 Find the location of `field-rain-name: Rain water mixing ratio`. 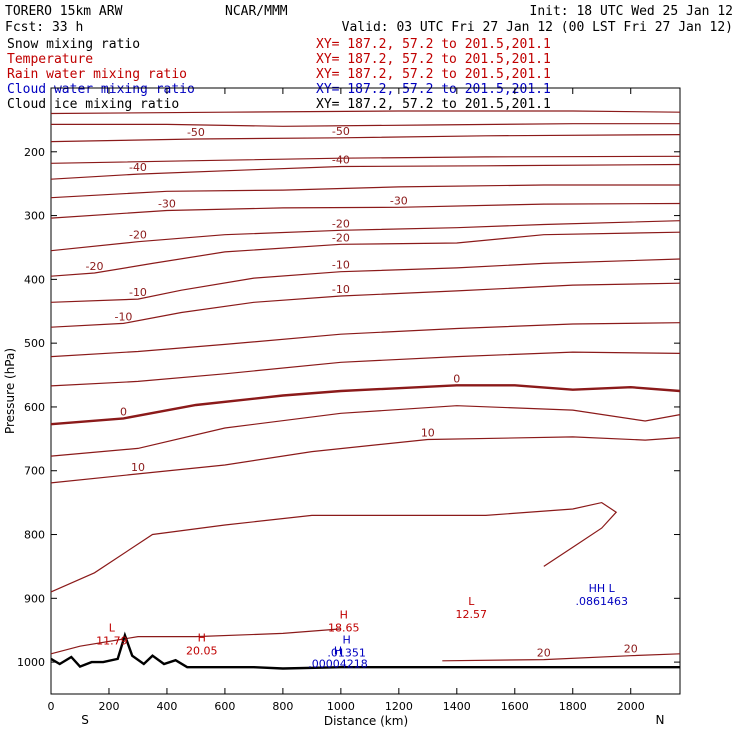

field-rain-name: Rain water mixing ratio is located at coordinates (97, 74).